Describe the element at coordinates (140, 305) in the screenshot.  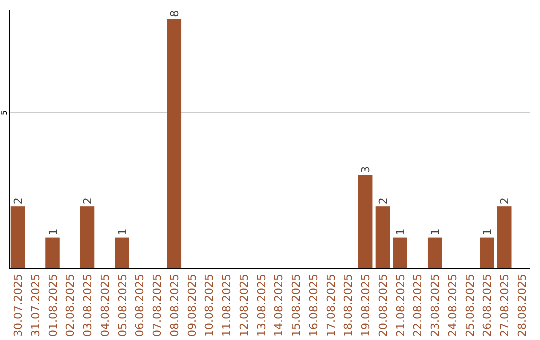
I see `x-tick-label: 06.08.2025` at that location.